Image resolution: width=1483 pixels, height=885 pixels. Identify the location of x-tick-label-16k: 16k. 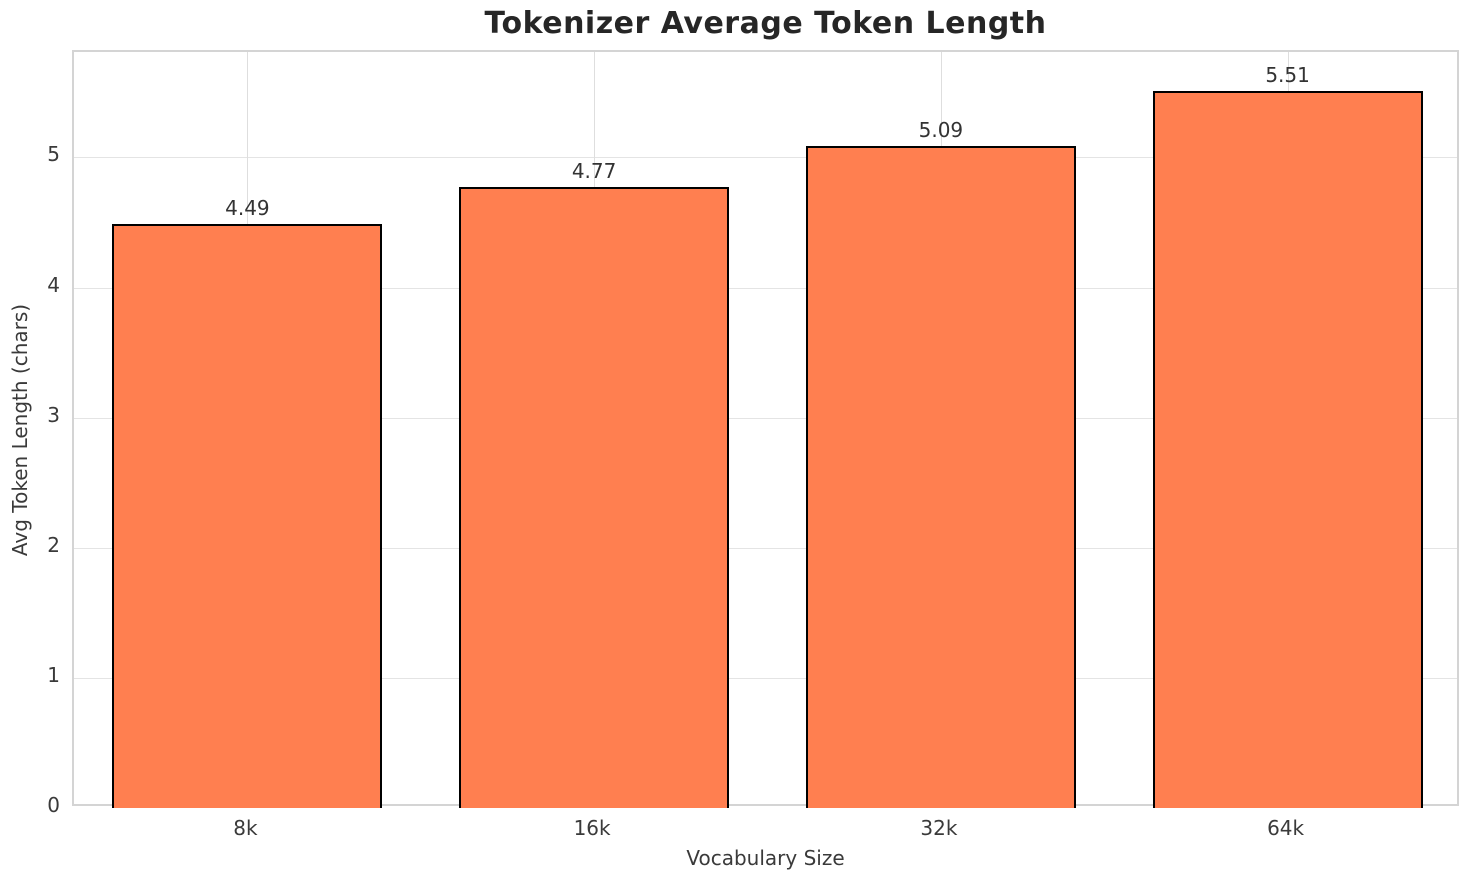
(592, 828).